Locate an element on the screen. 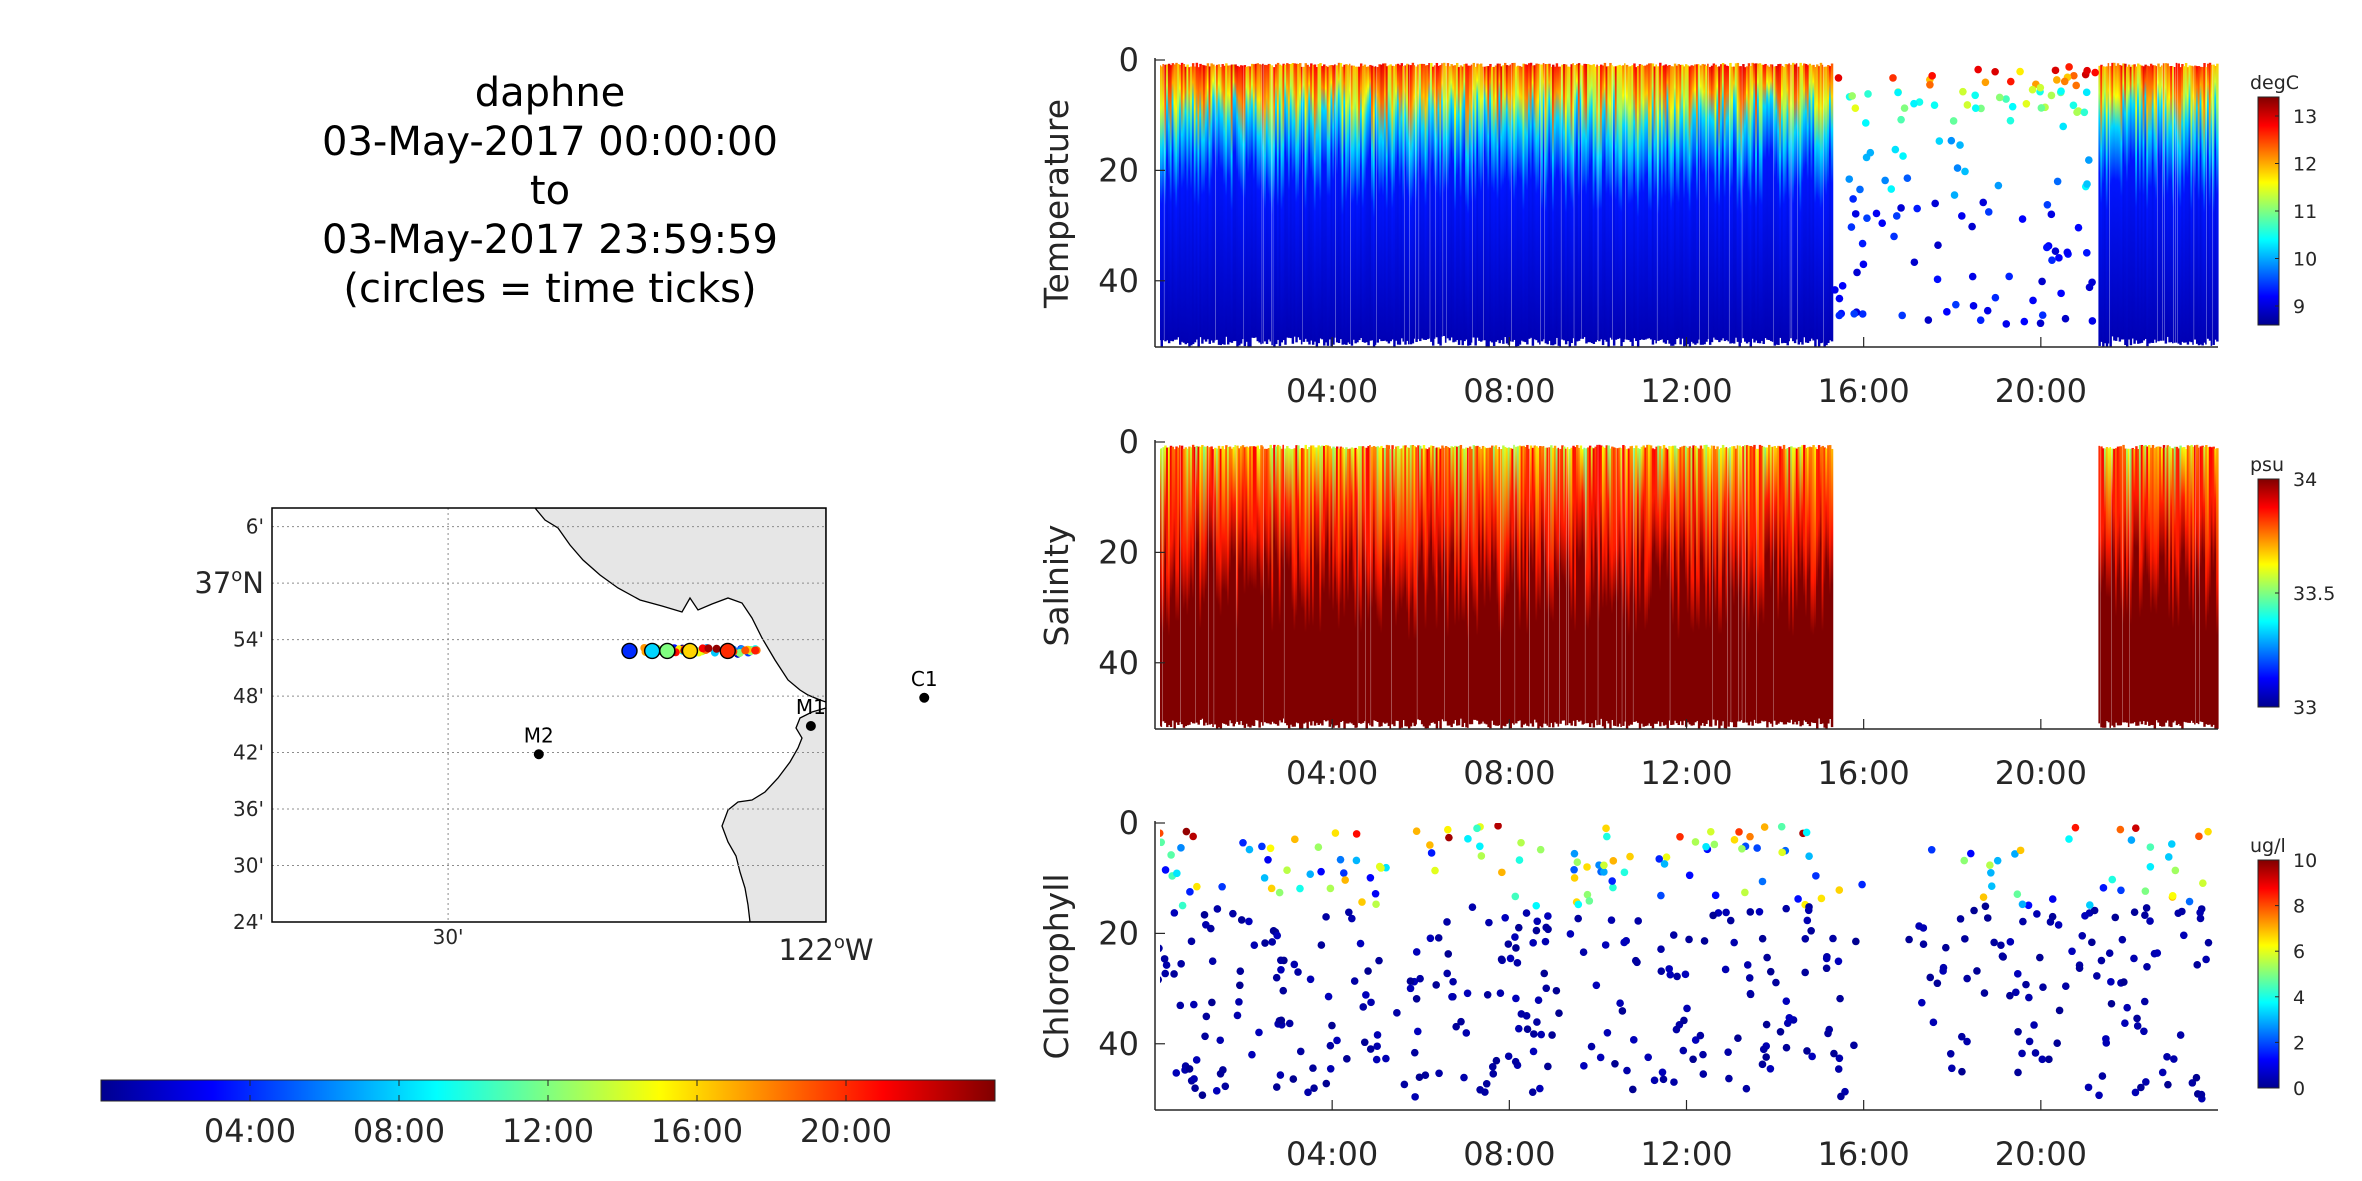 The width and height of the screenshot is (2362, 1181). title-line-2: 03-May-2017 00:00:00 is located at coordinates (550, 142).